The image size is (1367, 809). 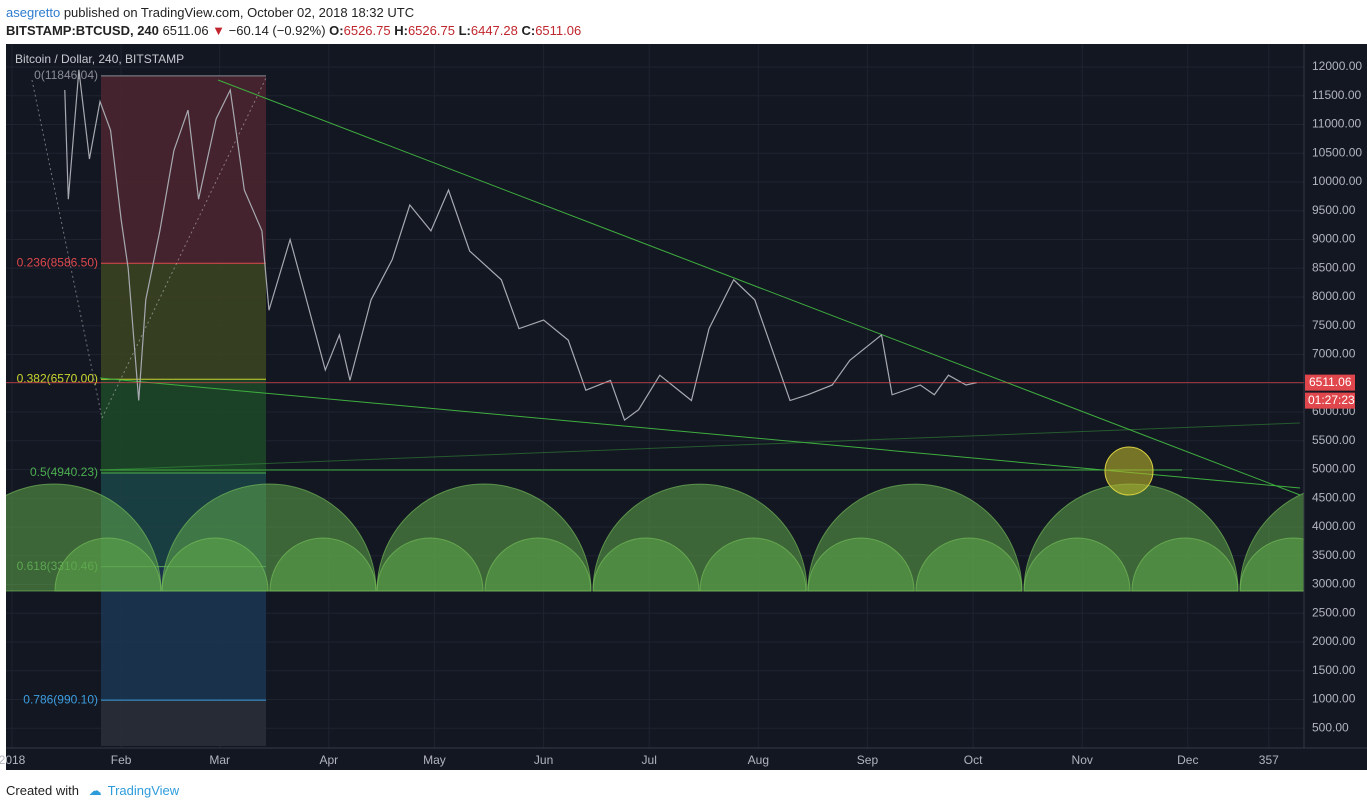 I want to click on ohlc-label: O:, so click(x=336, y=30).